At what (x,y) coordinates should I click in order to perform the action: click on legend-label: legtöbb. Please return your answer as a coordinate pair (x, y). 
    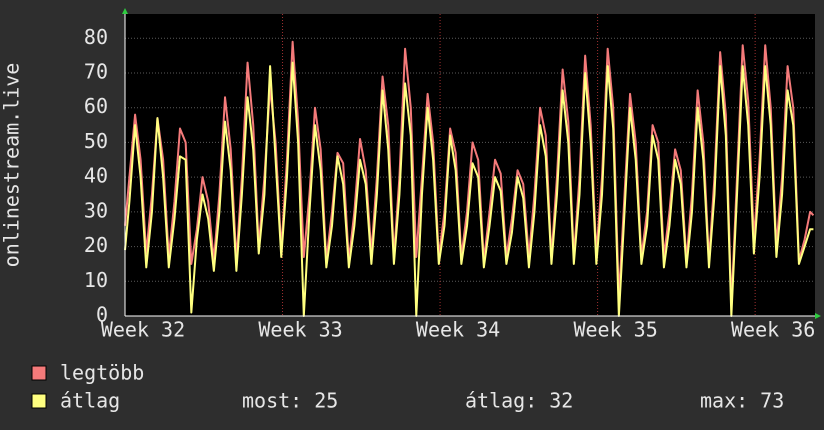
    Looking at the image, I should click on (102, 373).